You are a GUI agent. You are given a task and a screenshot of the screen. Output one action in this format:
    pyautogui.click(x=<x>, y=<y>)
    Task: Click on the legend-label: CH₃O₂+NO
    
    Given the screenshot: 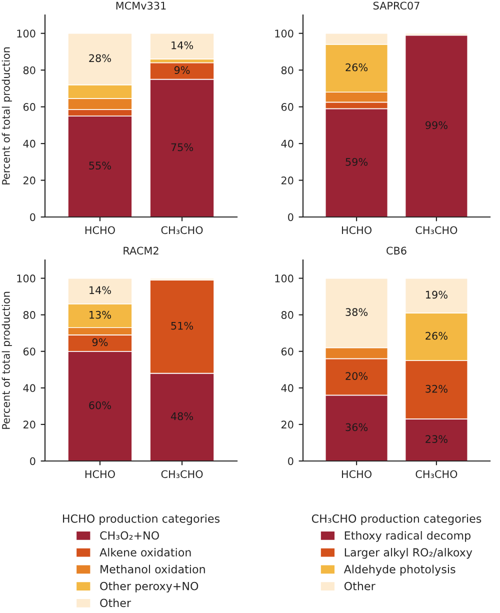 What is the action you would take?
    pyautogui.click(x=130, y=535)
    